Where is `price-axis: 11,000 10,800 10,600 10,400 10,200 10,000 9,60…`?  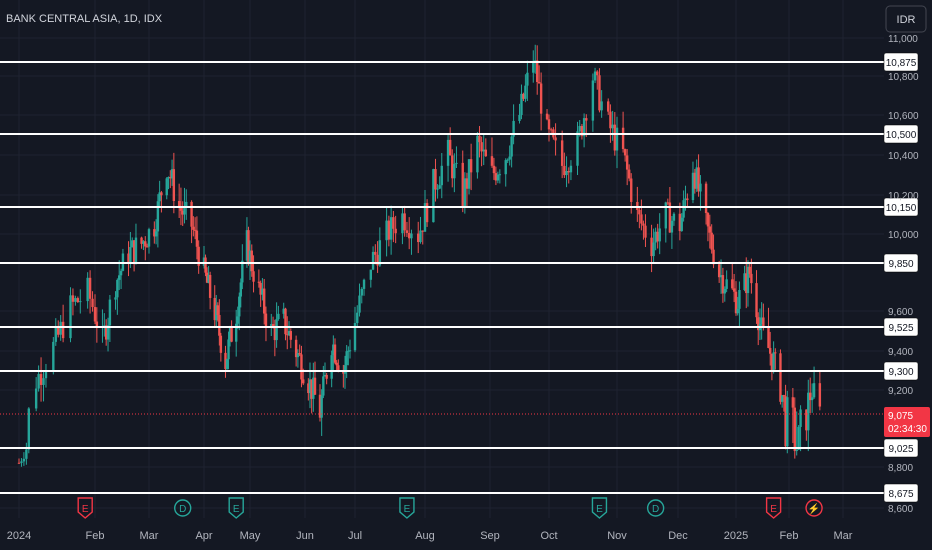 price-axis: 11,000 10,800 10,600 10,400 10,200 10,000 9,60… is located at coordinates (907, 274).